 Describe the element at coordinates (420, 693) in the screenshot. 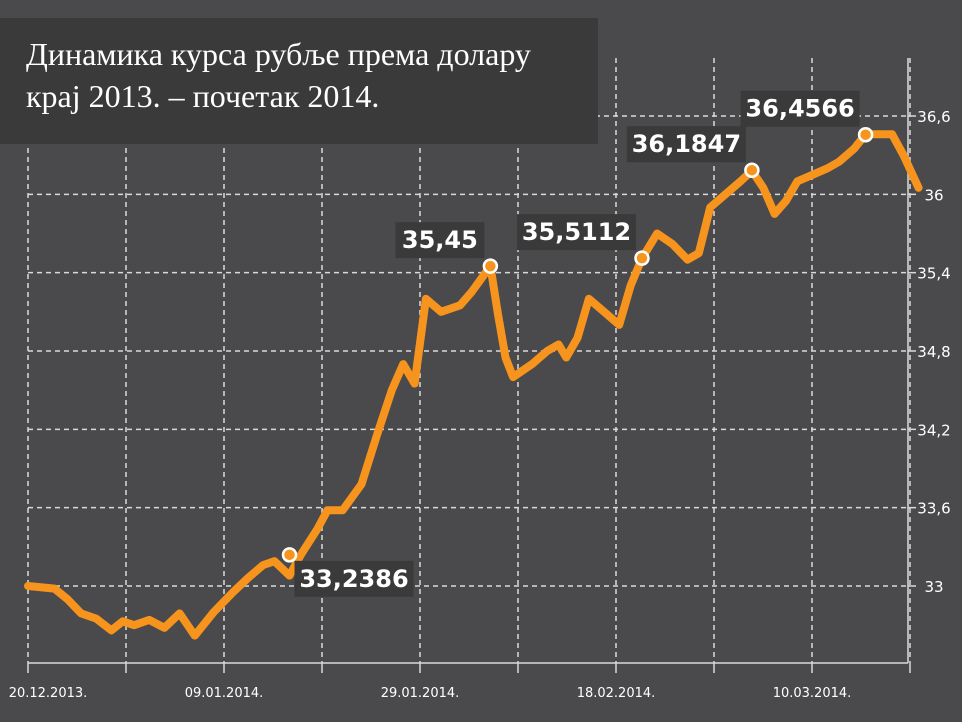

I see `x-tick-label: 29.01.2014.` at that location.